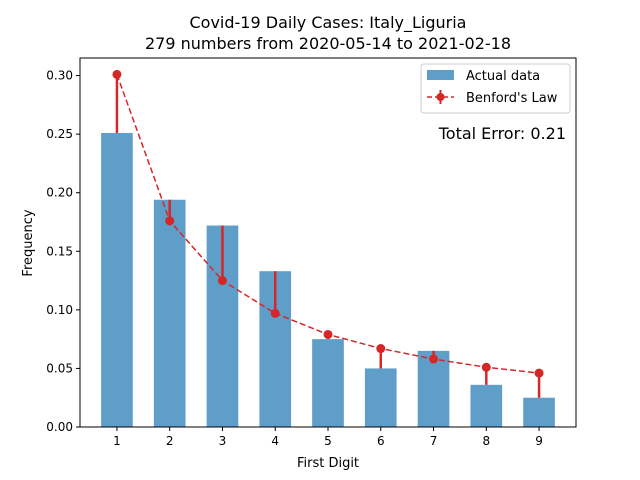  Describe the element at coordinates (28, 242) in the screenshot. I see `y-axis-label: Frequency` at that location.